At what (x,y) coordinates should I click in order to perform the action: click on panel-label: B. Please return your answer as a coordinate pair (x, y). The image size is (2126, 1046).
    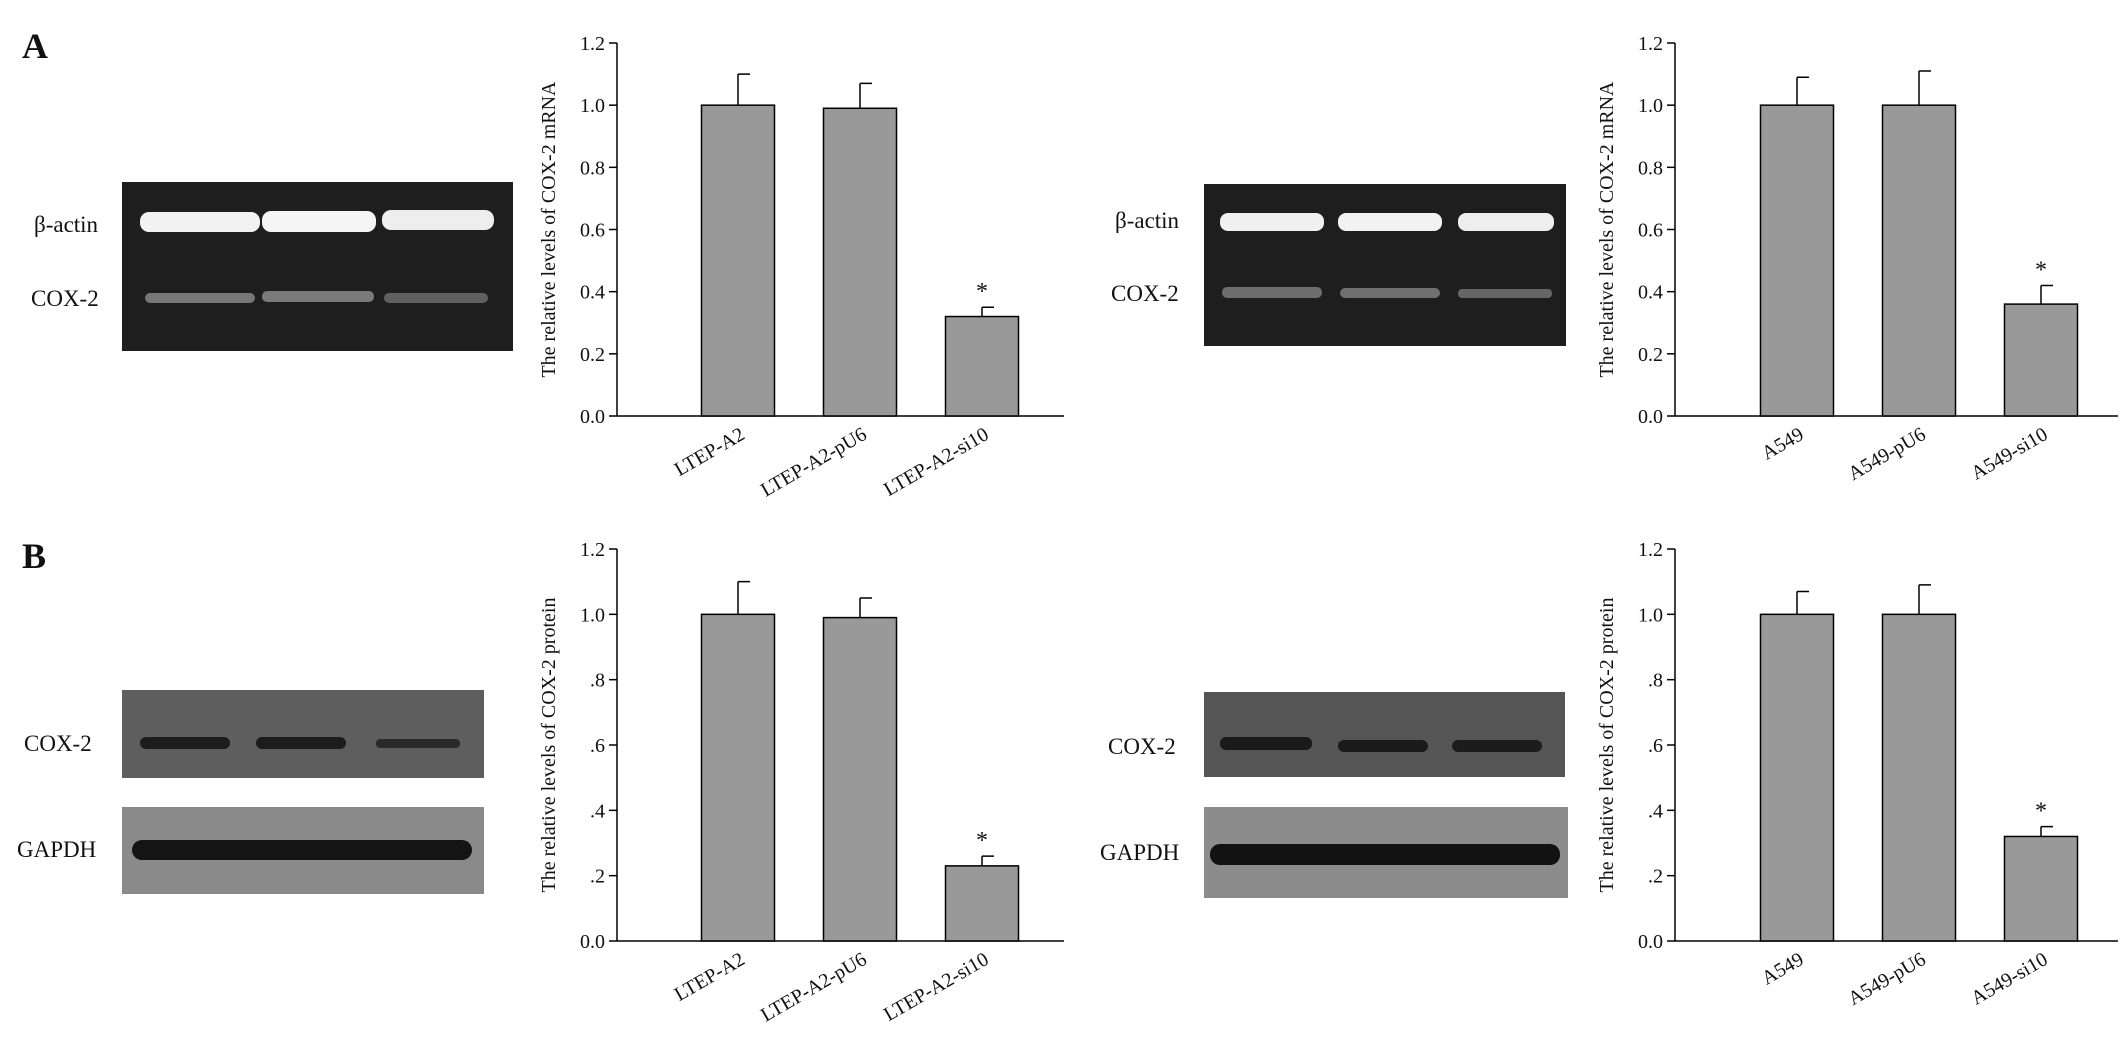
    Looking at the image, I should click on (34, 556).